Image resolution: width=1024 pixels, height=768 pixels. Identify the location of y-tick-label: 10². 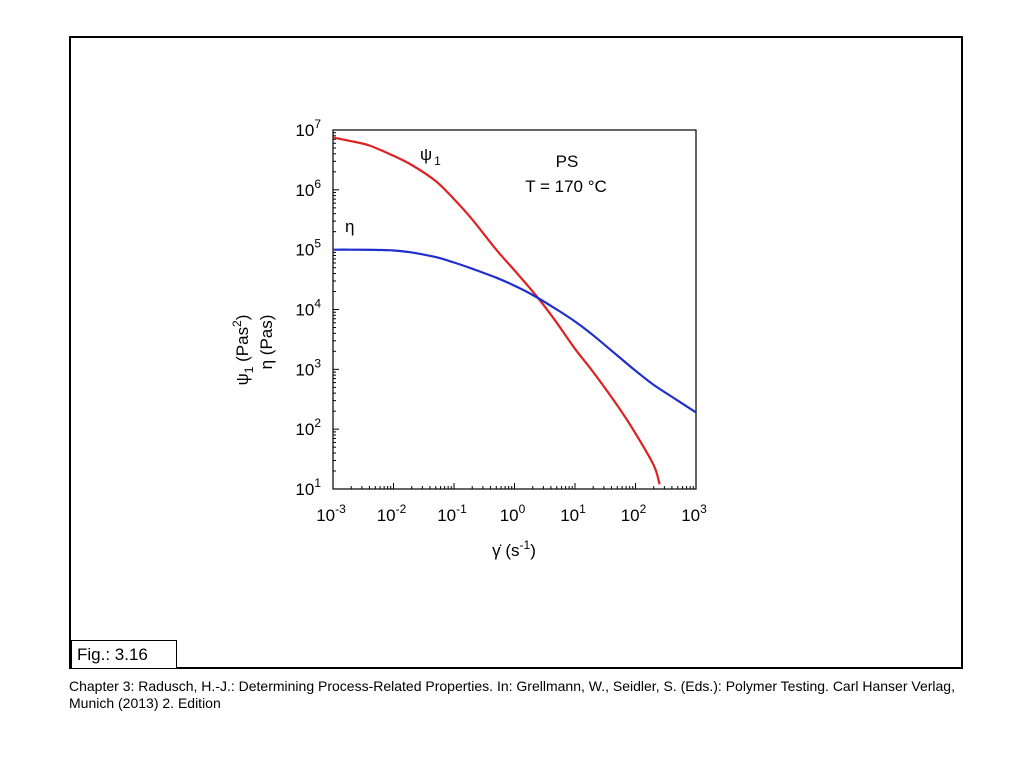
(308, 427).